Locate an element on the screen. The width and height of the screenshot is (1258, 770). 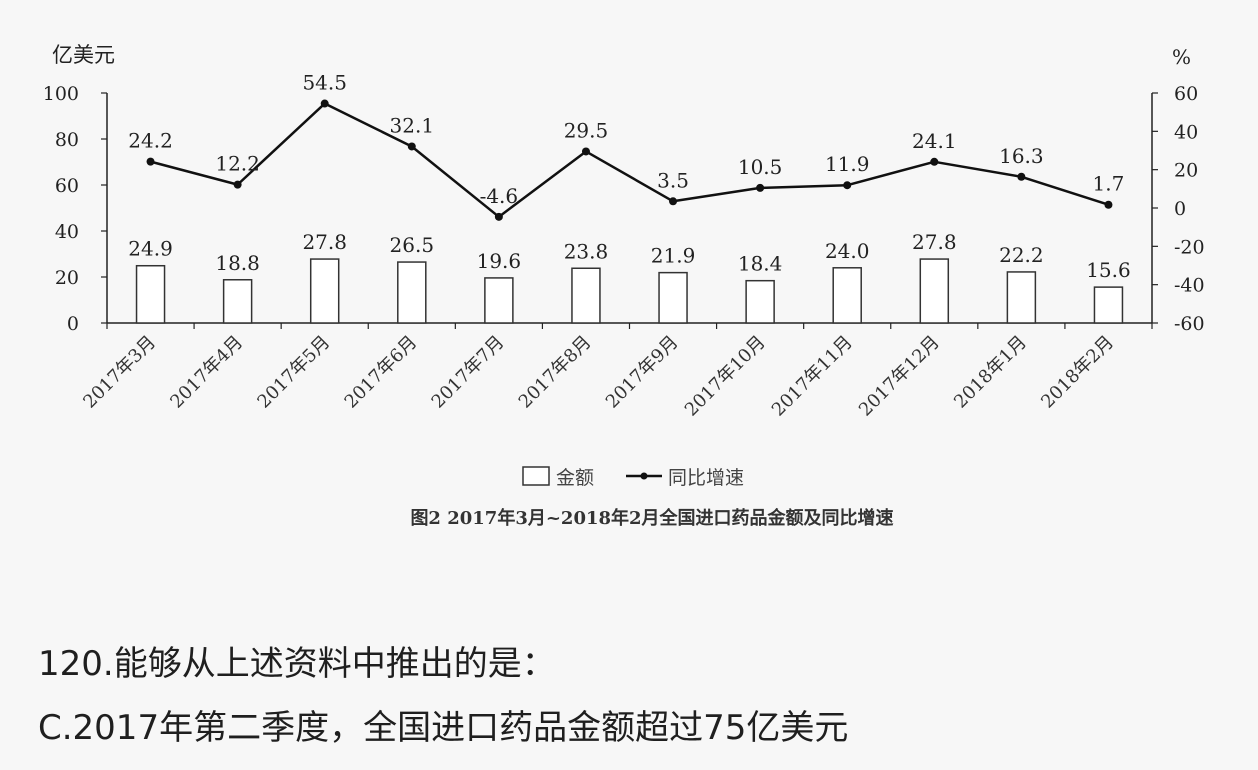
x-tick-label: 2017年12月 is located at coordinates (899, 376).